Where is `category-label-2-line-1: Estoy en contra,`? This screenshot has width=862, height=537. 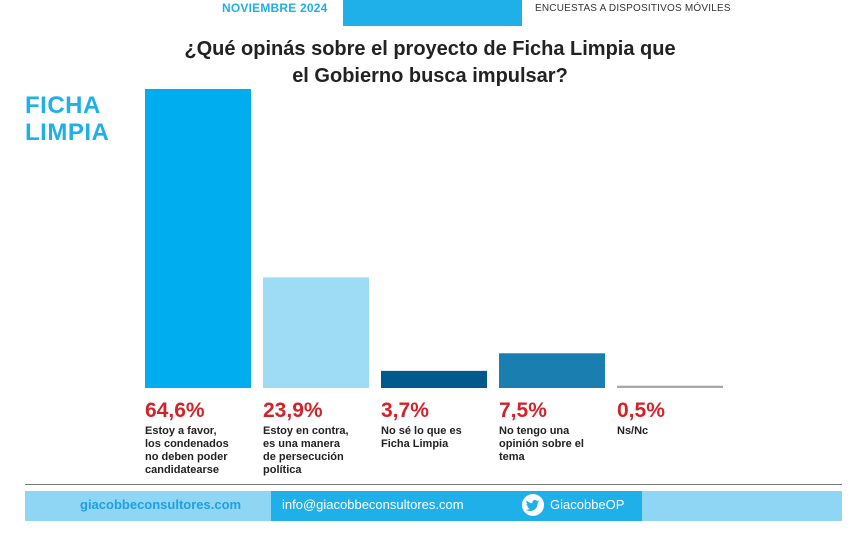
category-label-2-line-1: Estoy en contra, is located at coordinates (306, 431).